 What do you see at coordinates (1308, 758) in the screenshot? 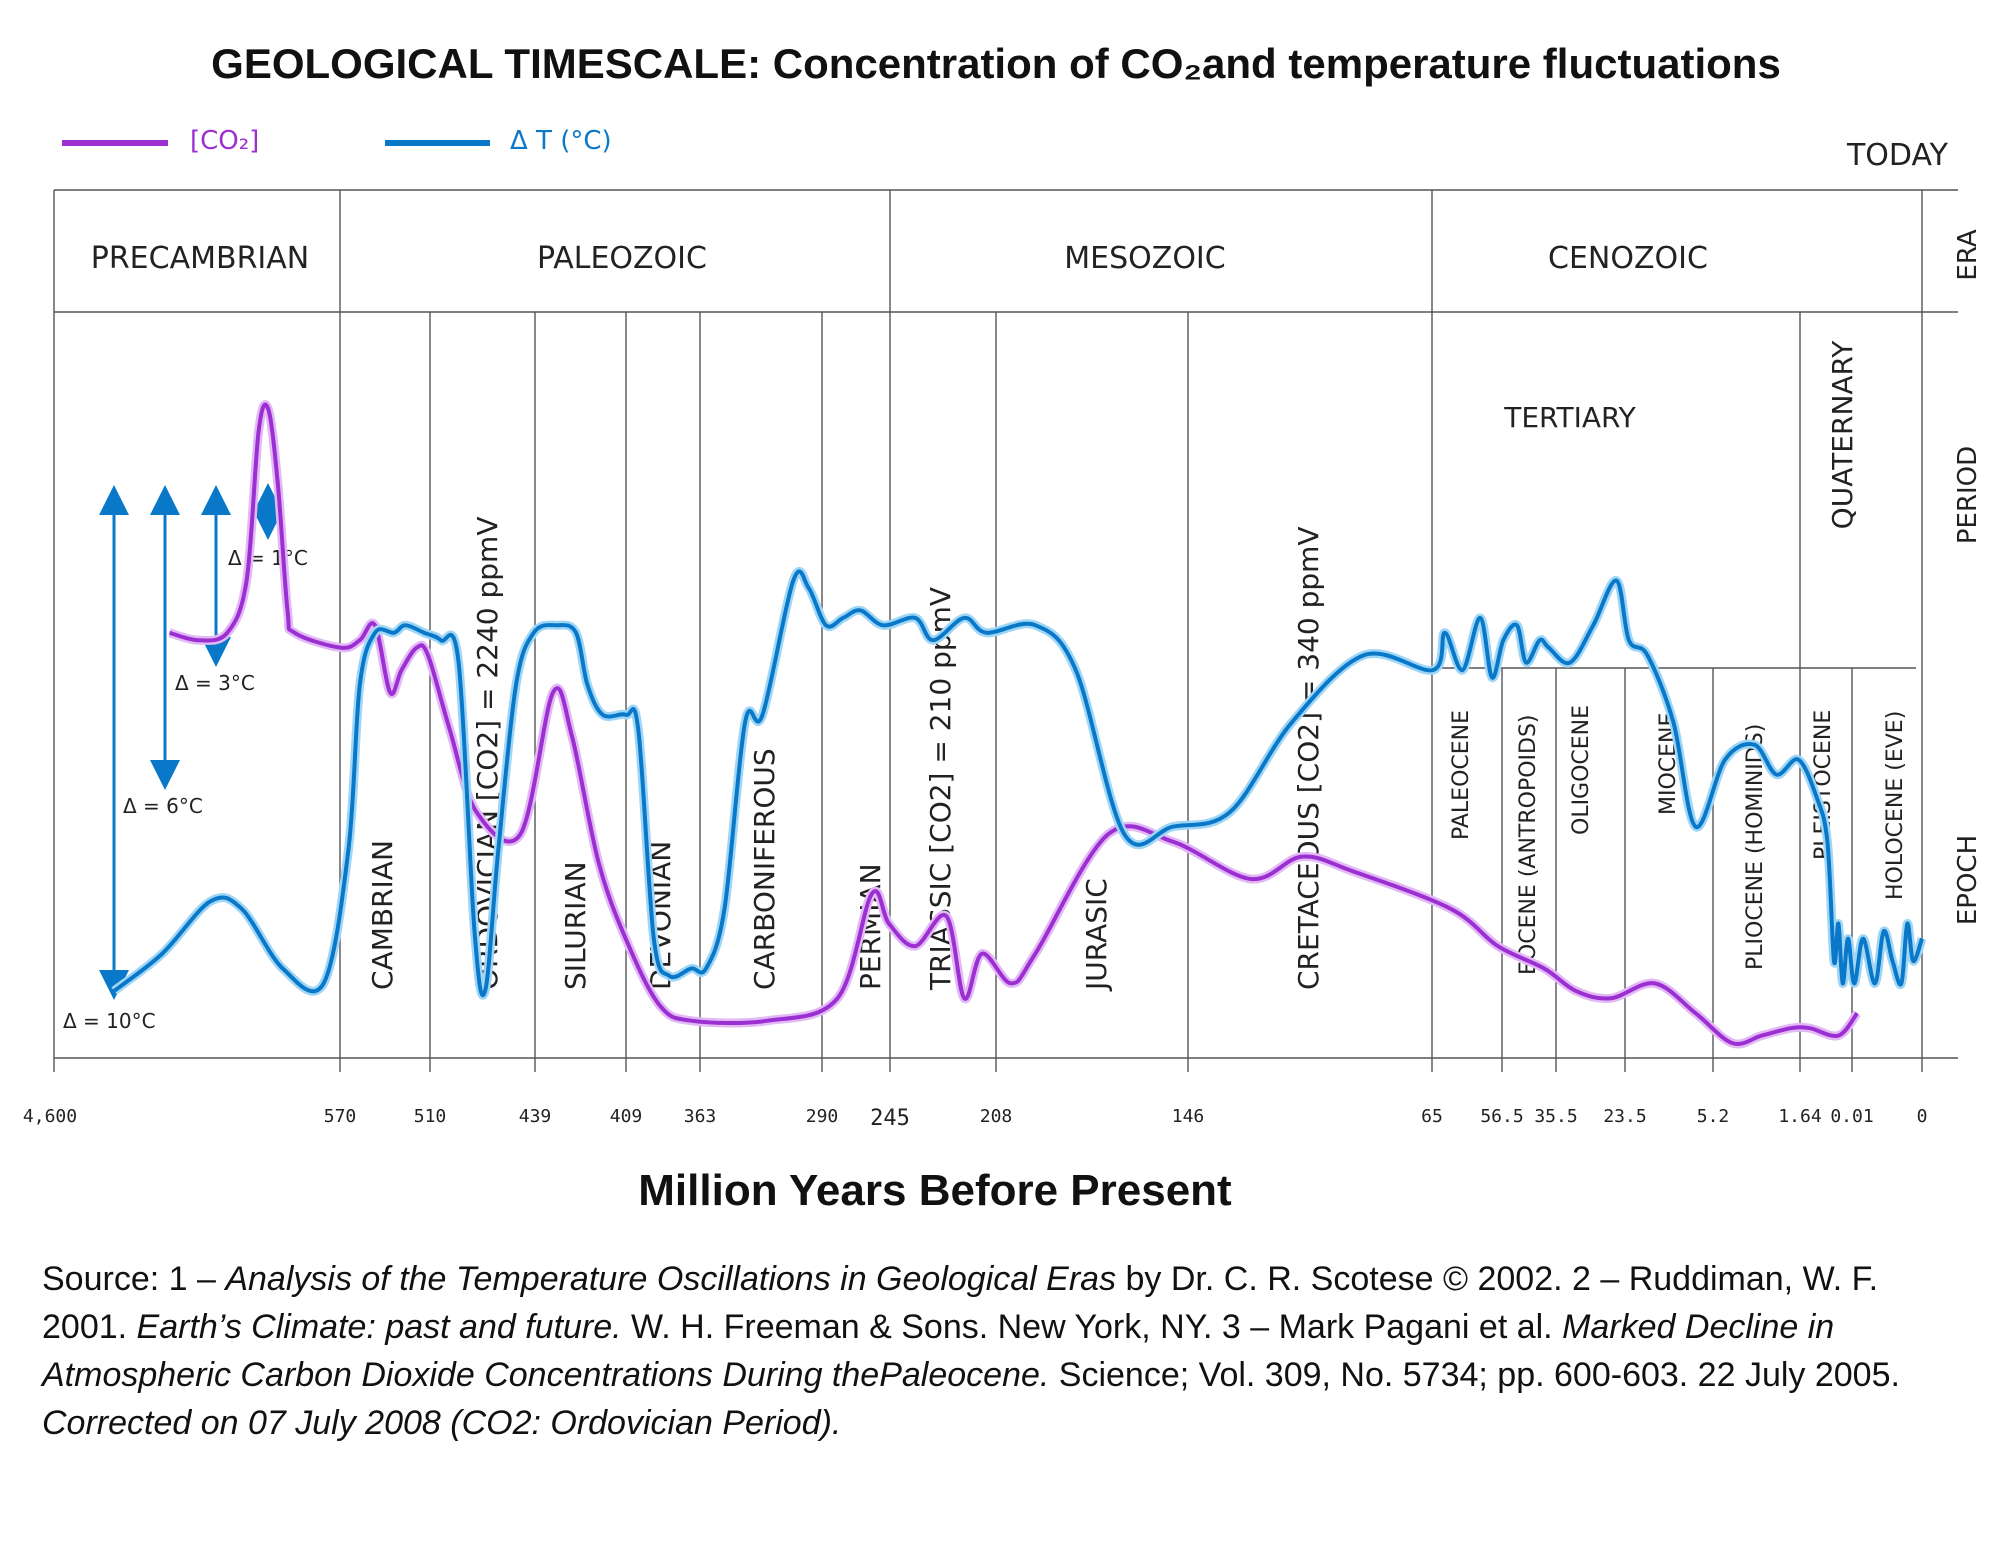
I see `period-cretaceous: CRETACEOUS [CO2] = 340 ppmV` at bounding box center [1308, 758].